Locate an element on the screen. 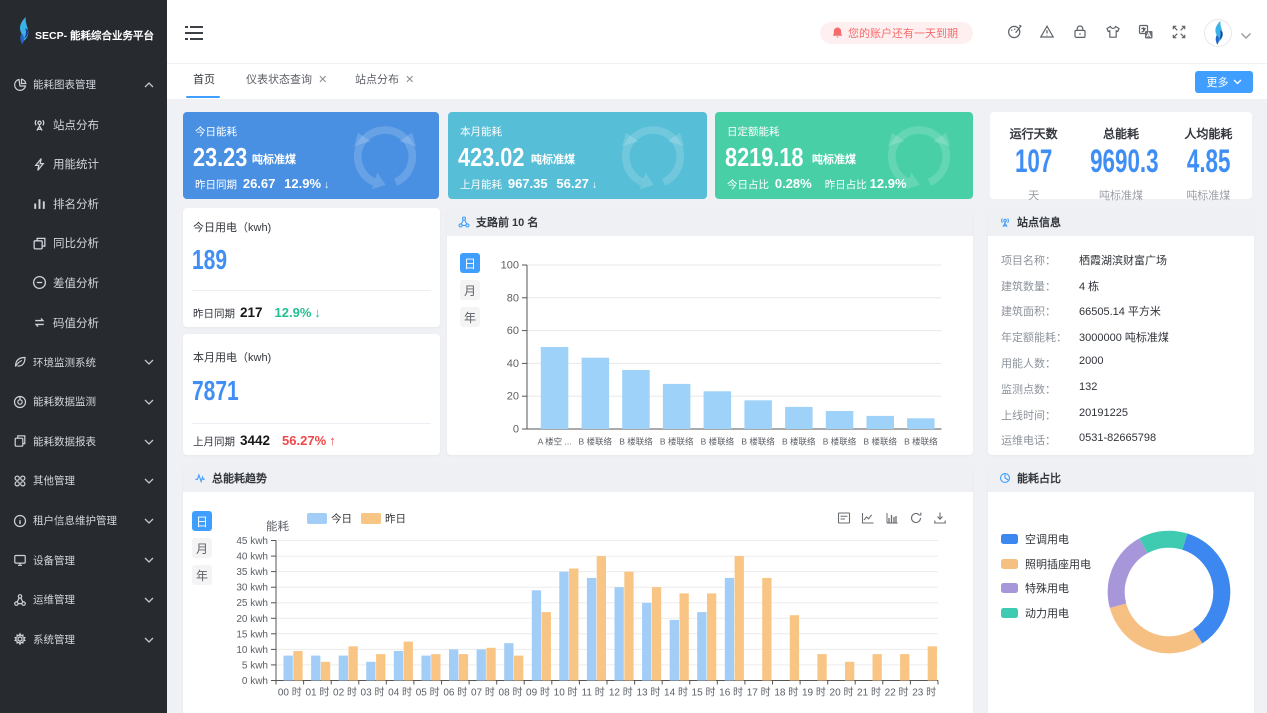 The width and height of the screenshot is (1267, 713). svg-text: 14 时 is located at coordinates (676, 693).